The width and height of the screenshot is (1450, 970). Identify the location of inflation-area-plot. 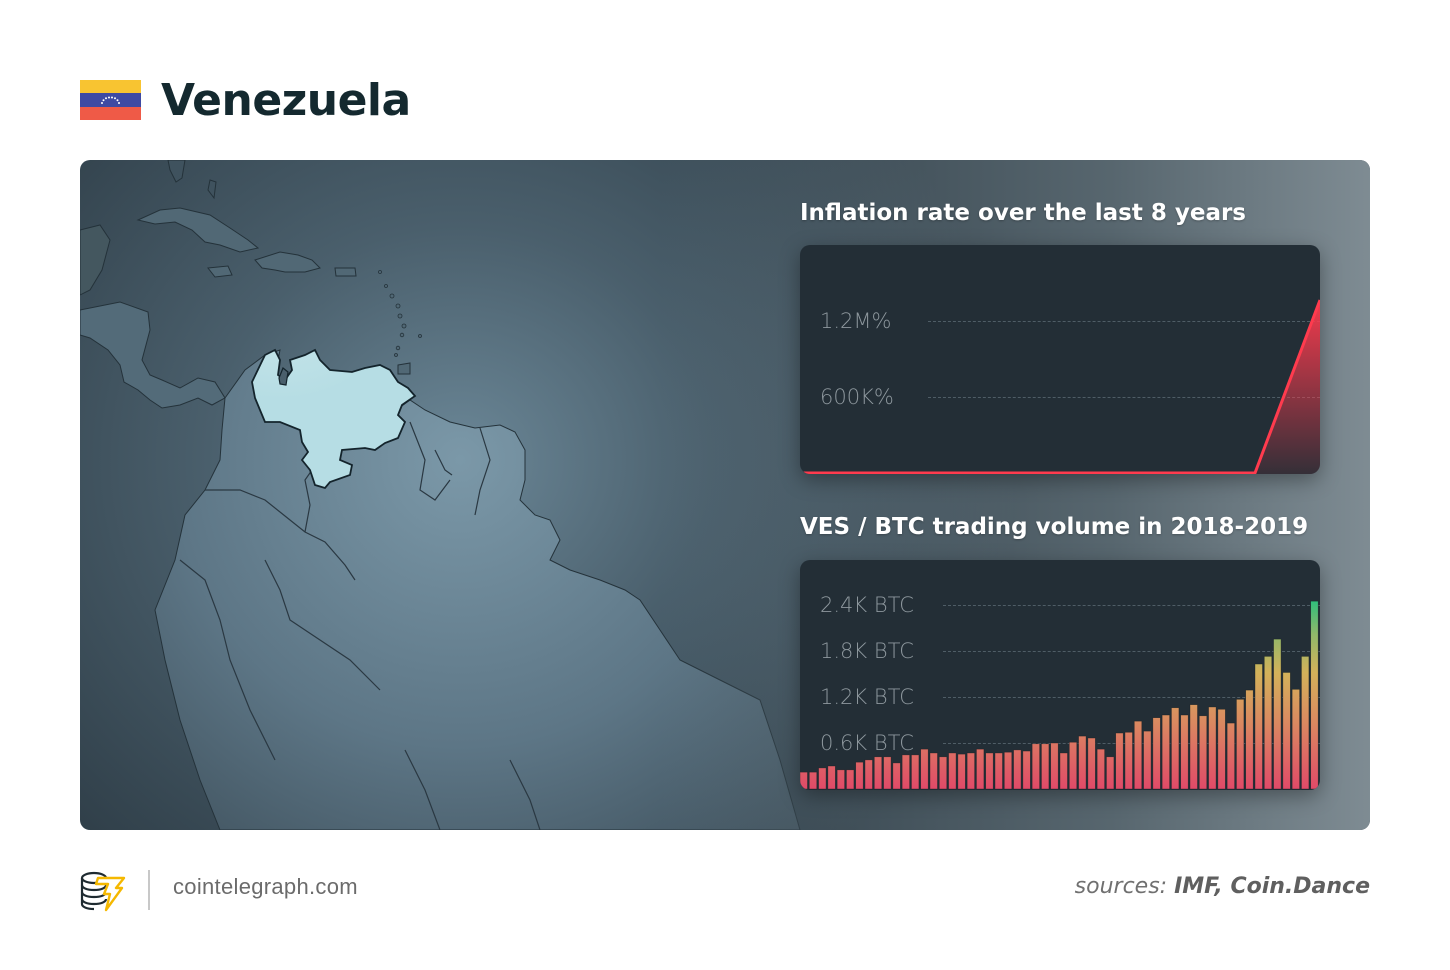
(1060, 386).